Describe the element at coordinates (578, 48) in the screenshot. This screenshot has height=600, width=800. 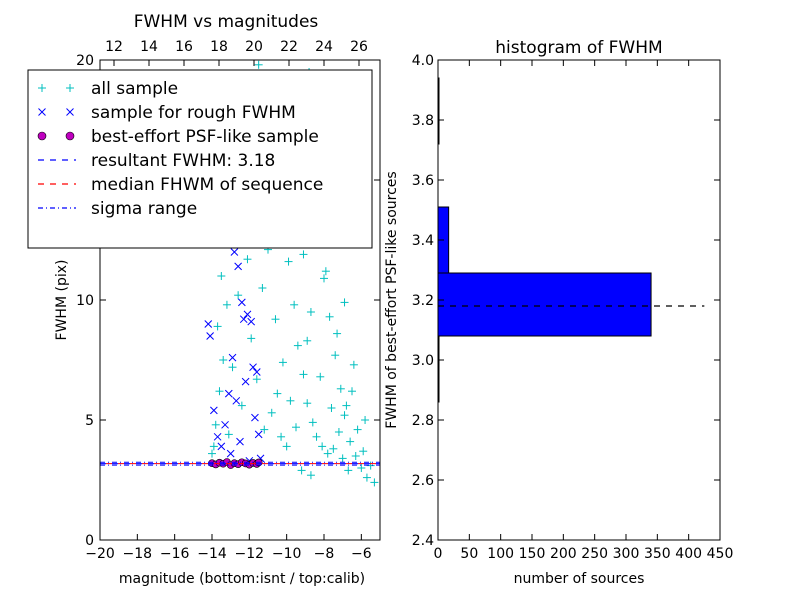
I see `right-chart-title: histogram of FWHM` at that location.